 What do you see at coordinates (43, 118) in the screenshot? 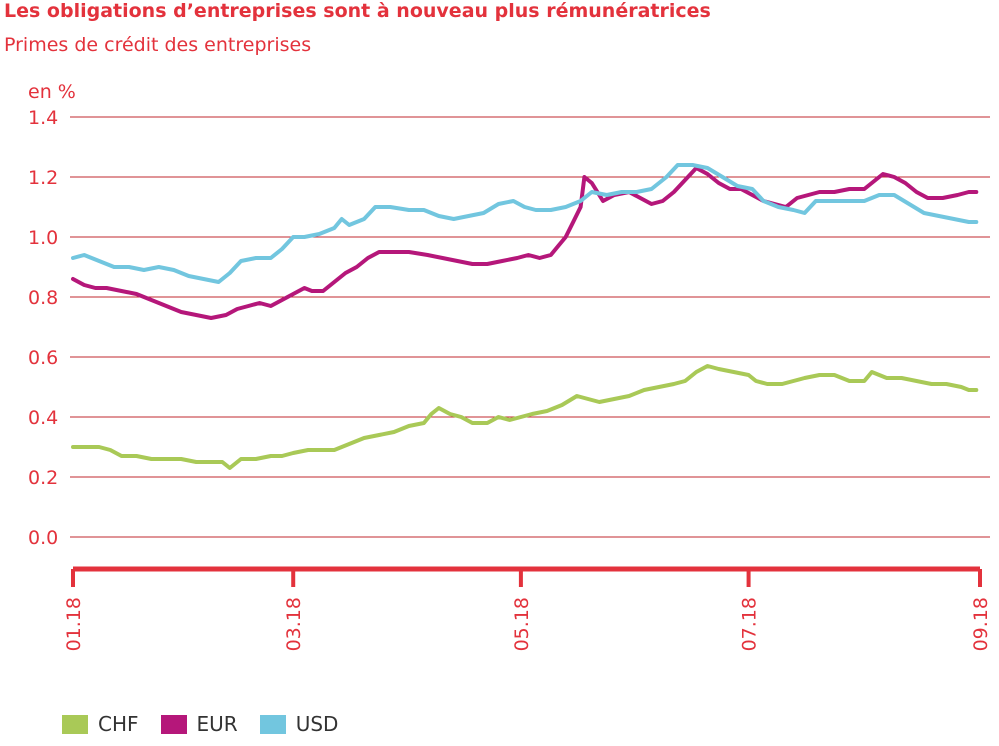
I see `y-tick-label: 1.4` at bounding box center [43, 118].